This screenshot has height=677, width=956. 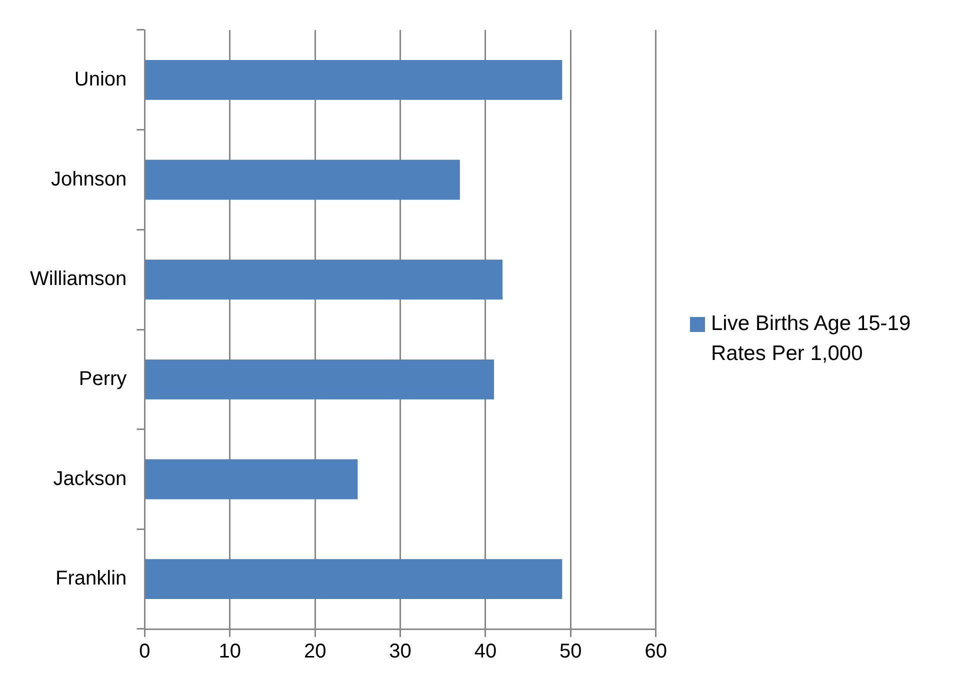 I want to click on y-tick-label: Union, so click(x=100, y=79).